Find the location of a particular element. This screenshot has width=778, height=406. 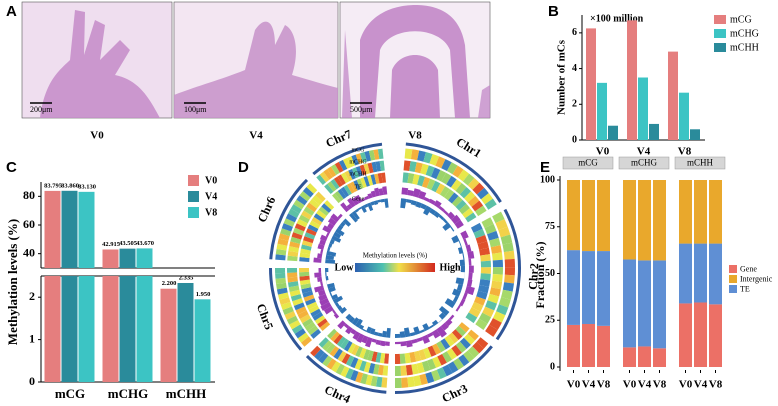

value-label: 42.915 is located at coordinates (111, 244).